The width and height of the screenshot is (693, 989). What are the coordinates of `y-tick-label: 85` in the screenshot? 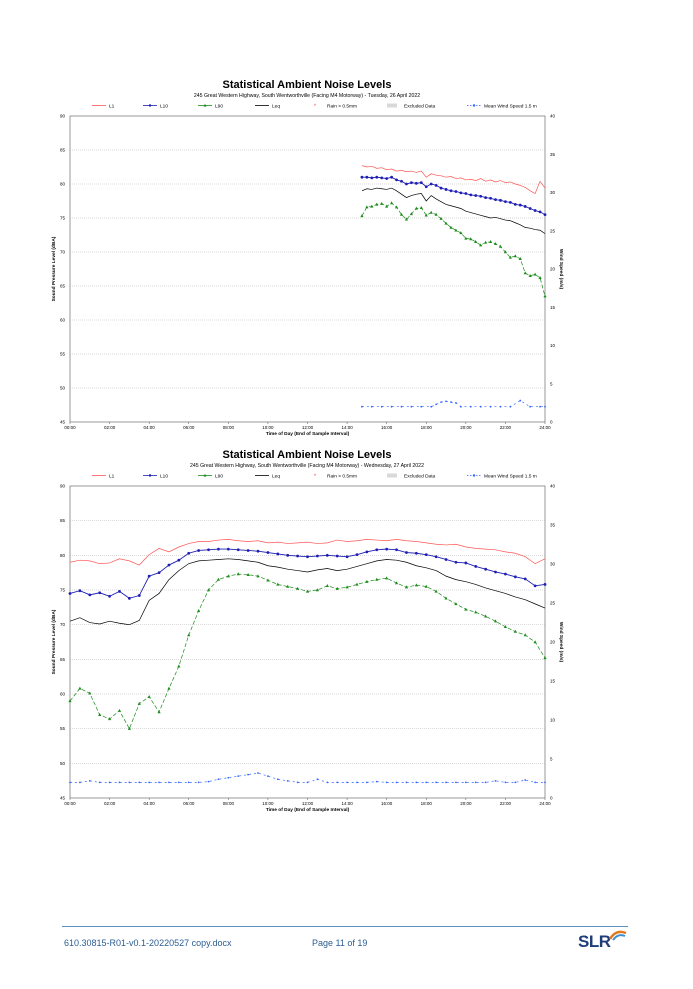 It's located at (63, 150).